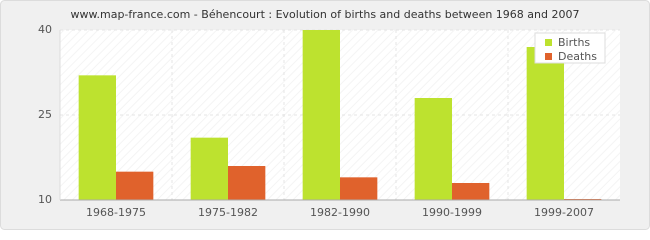  Describe the element at coordinates (340, 212) in the screenshot. I see `x-tick-label: 1982-1990` at that location.